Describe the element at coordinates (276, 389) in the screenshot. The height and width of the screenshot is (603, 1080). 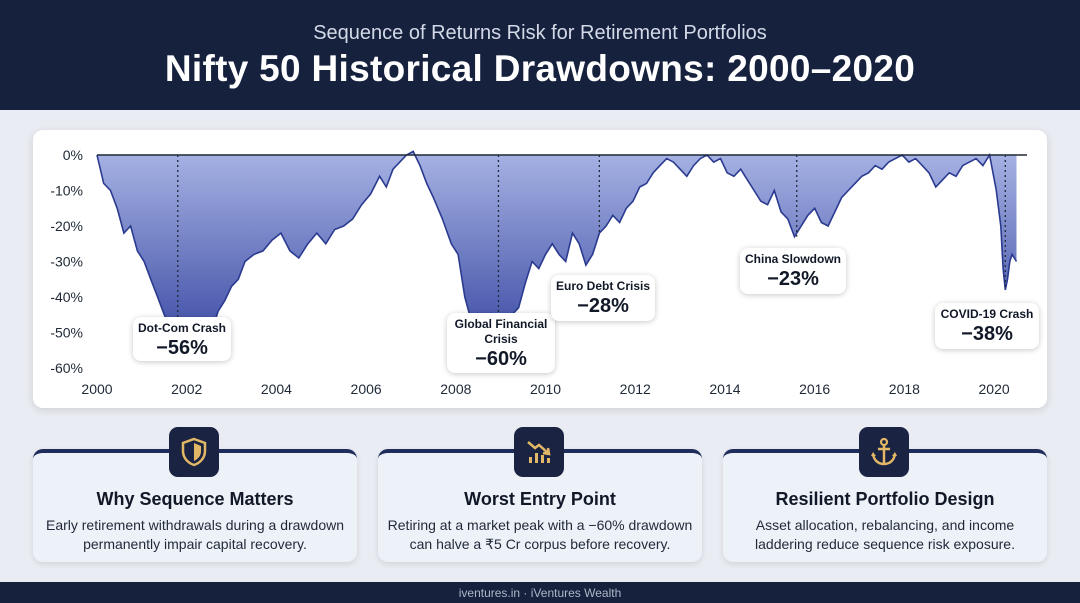
I see `x-tick-label: 2004` at that location.